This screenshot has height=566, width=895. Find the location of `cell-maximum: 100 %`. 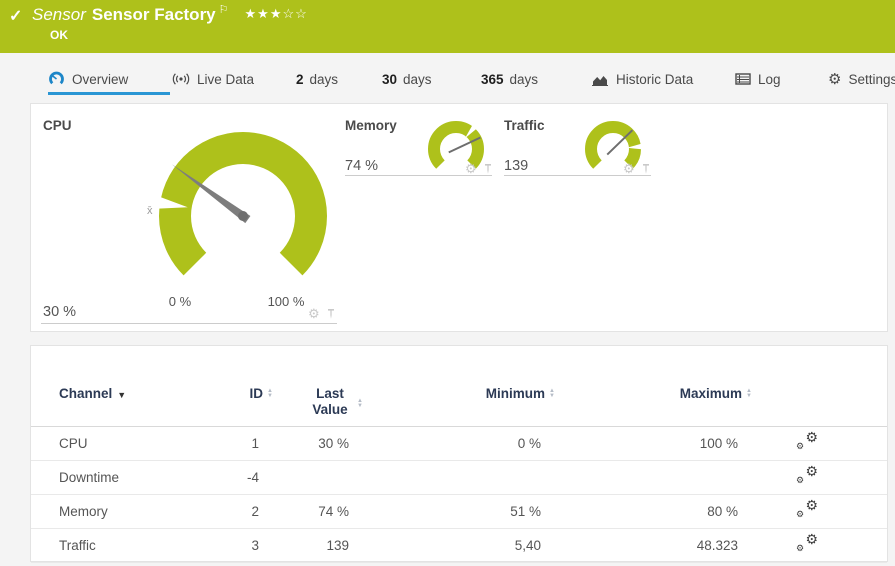

cell-maximum: 100 % is located at coordinates (718, 443).